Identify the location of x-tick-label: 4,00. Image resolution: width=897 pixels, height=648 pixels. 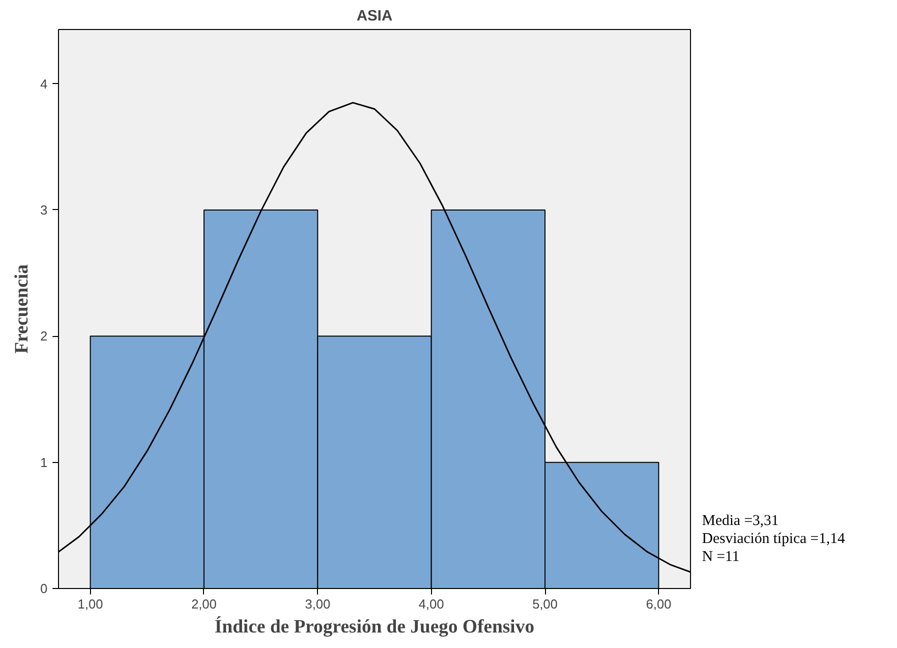
(431, 604).